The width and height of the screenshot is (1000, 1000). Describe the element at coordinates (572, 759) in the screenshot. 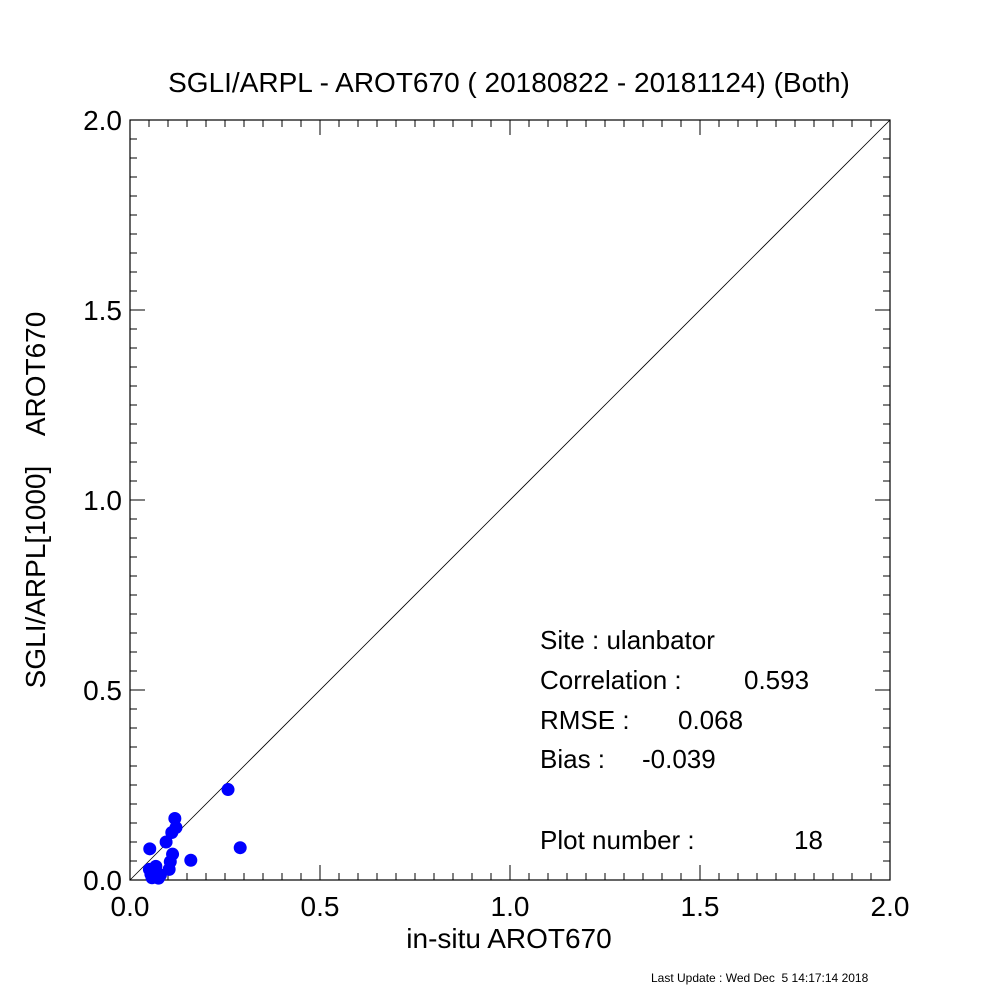

I see `bias-label: Bias :` at that location.